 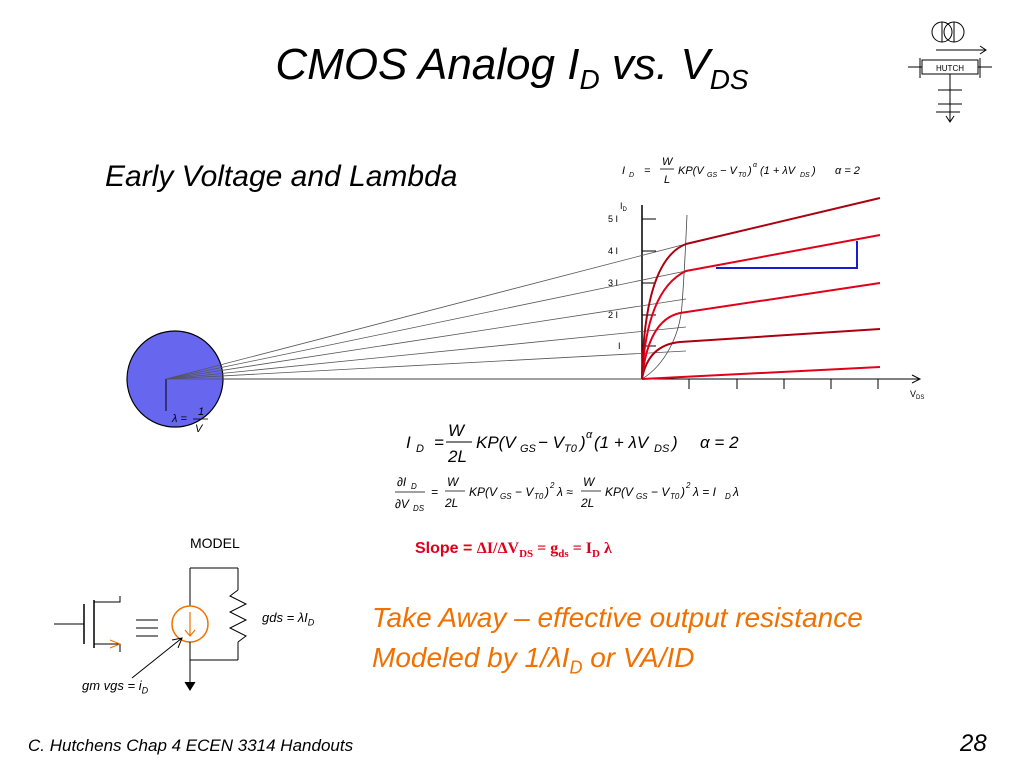 What do you see at coordinates (917, 395) in the screenshot?
I see `x-axis-label: VDS` at bounding box center [917, 395].